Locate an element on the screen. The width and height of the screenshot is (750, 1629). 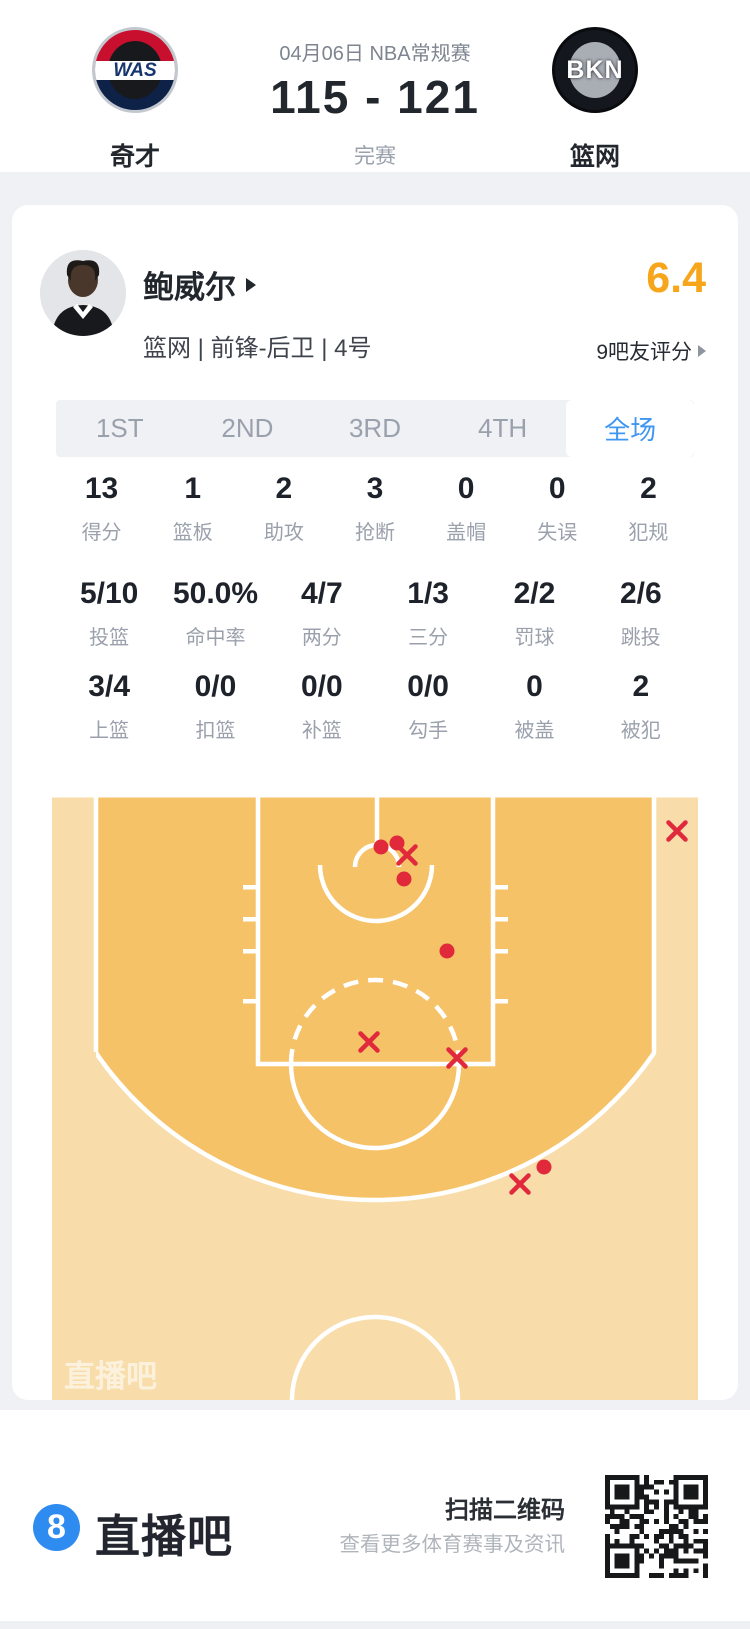
stat-label: 得分 is located at coordinates (101, 533).